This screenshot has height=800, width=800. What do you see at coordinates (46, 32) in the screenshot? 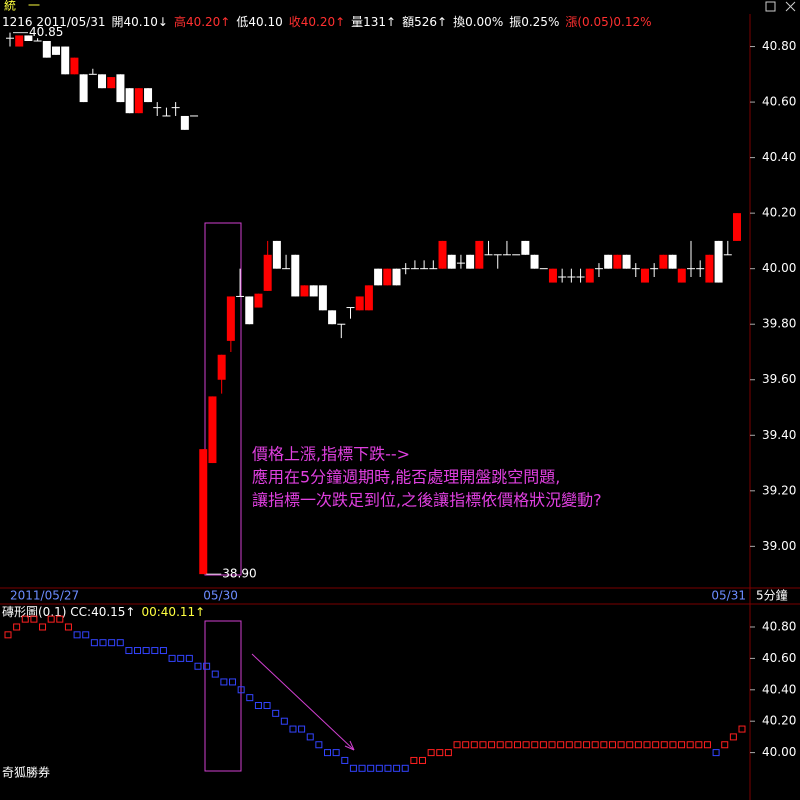
I see `extreme-label: 40.85` at bounding box center [46, 32].